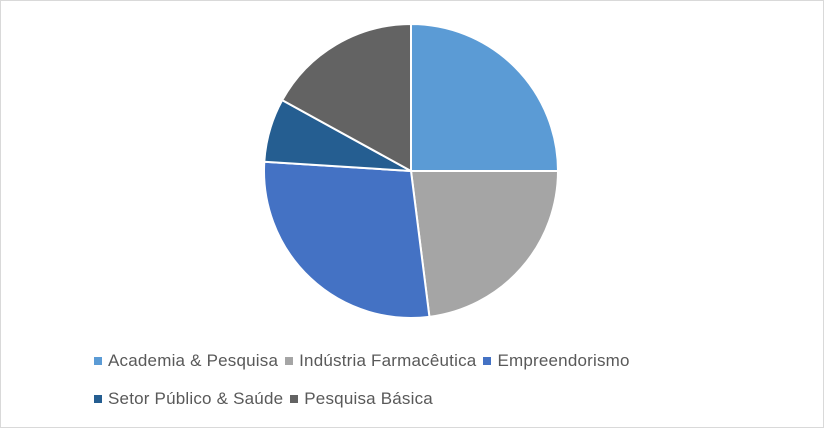 This screenshot has height=428, width=824. I want to click on legend-label: Pesquisa Básica, so click(368, 398).